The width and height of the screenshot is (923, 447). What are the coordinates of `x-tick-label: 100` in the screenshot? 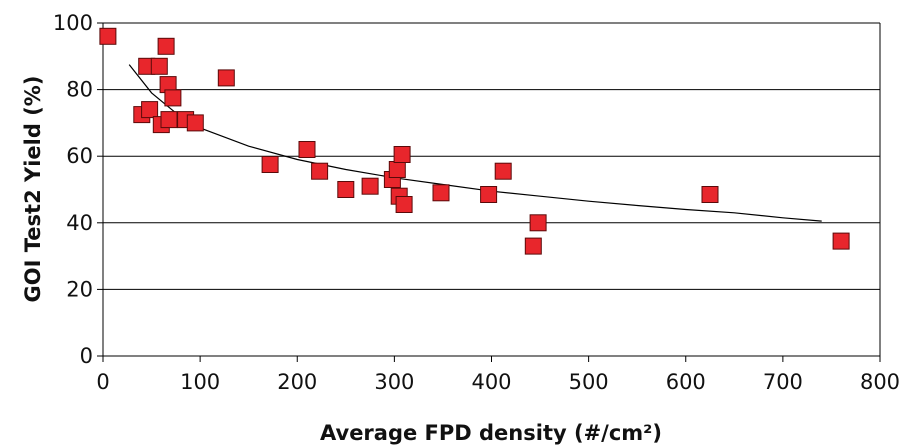 It's located at (200, 382).